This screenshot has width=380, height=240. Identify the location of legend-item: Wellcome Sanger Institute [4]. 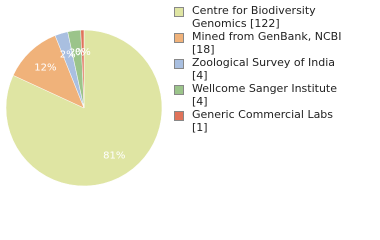
(257, 95).